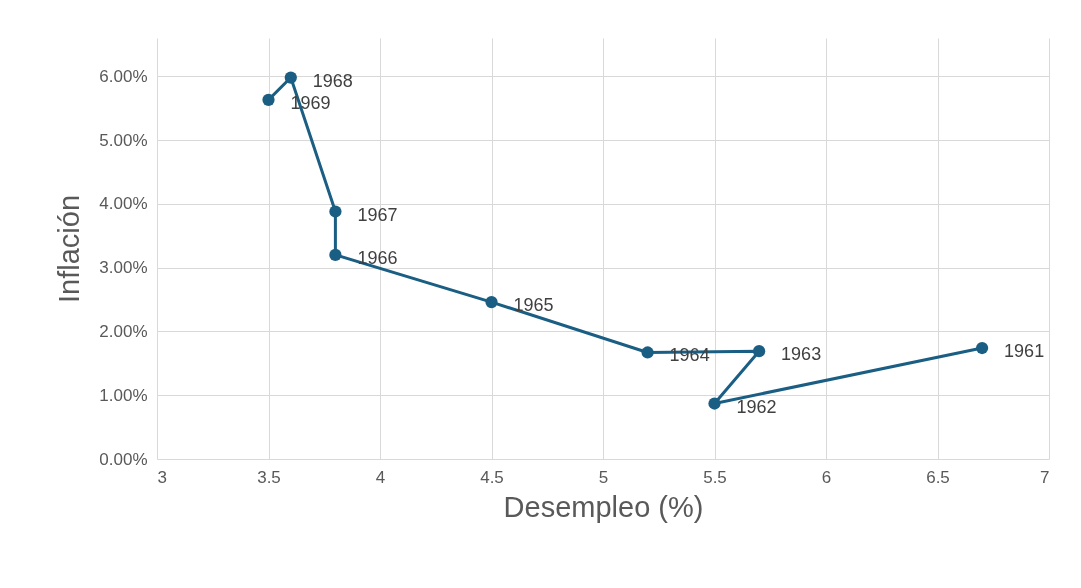  I want to click on x-tick-label: 5.5, so click(715, 477).